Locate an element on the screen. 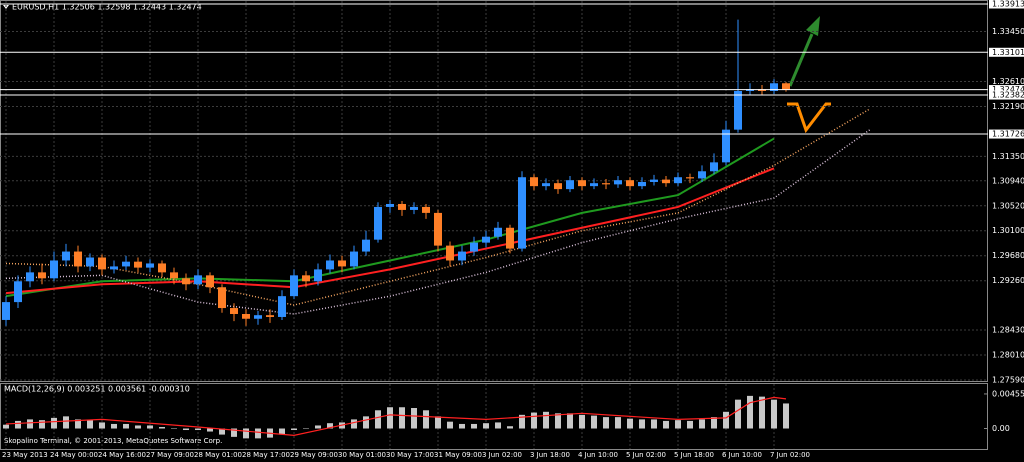  x-tick-label: 6 Jun 10:00 is located at coordinates (742, 455).